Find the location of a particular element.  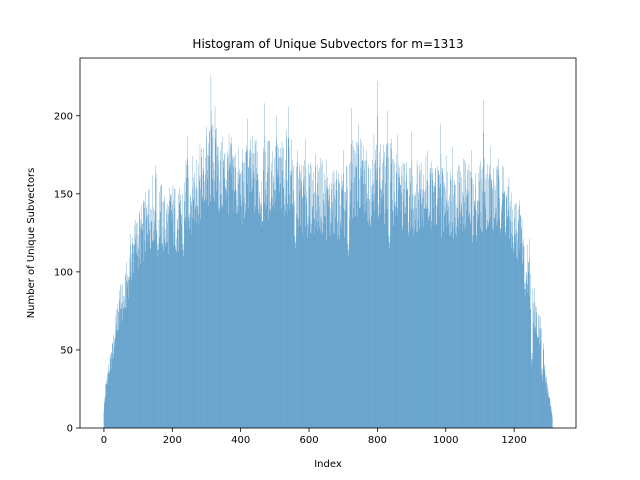

x-axis-label: Index is located at coordinates (328, 464).